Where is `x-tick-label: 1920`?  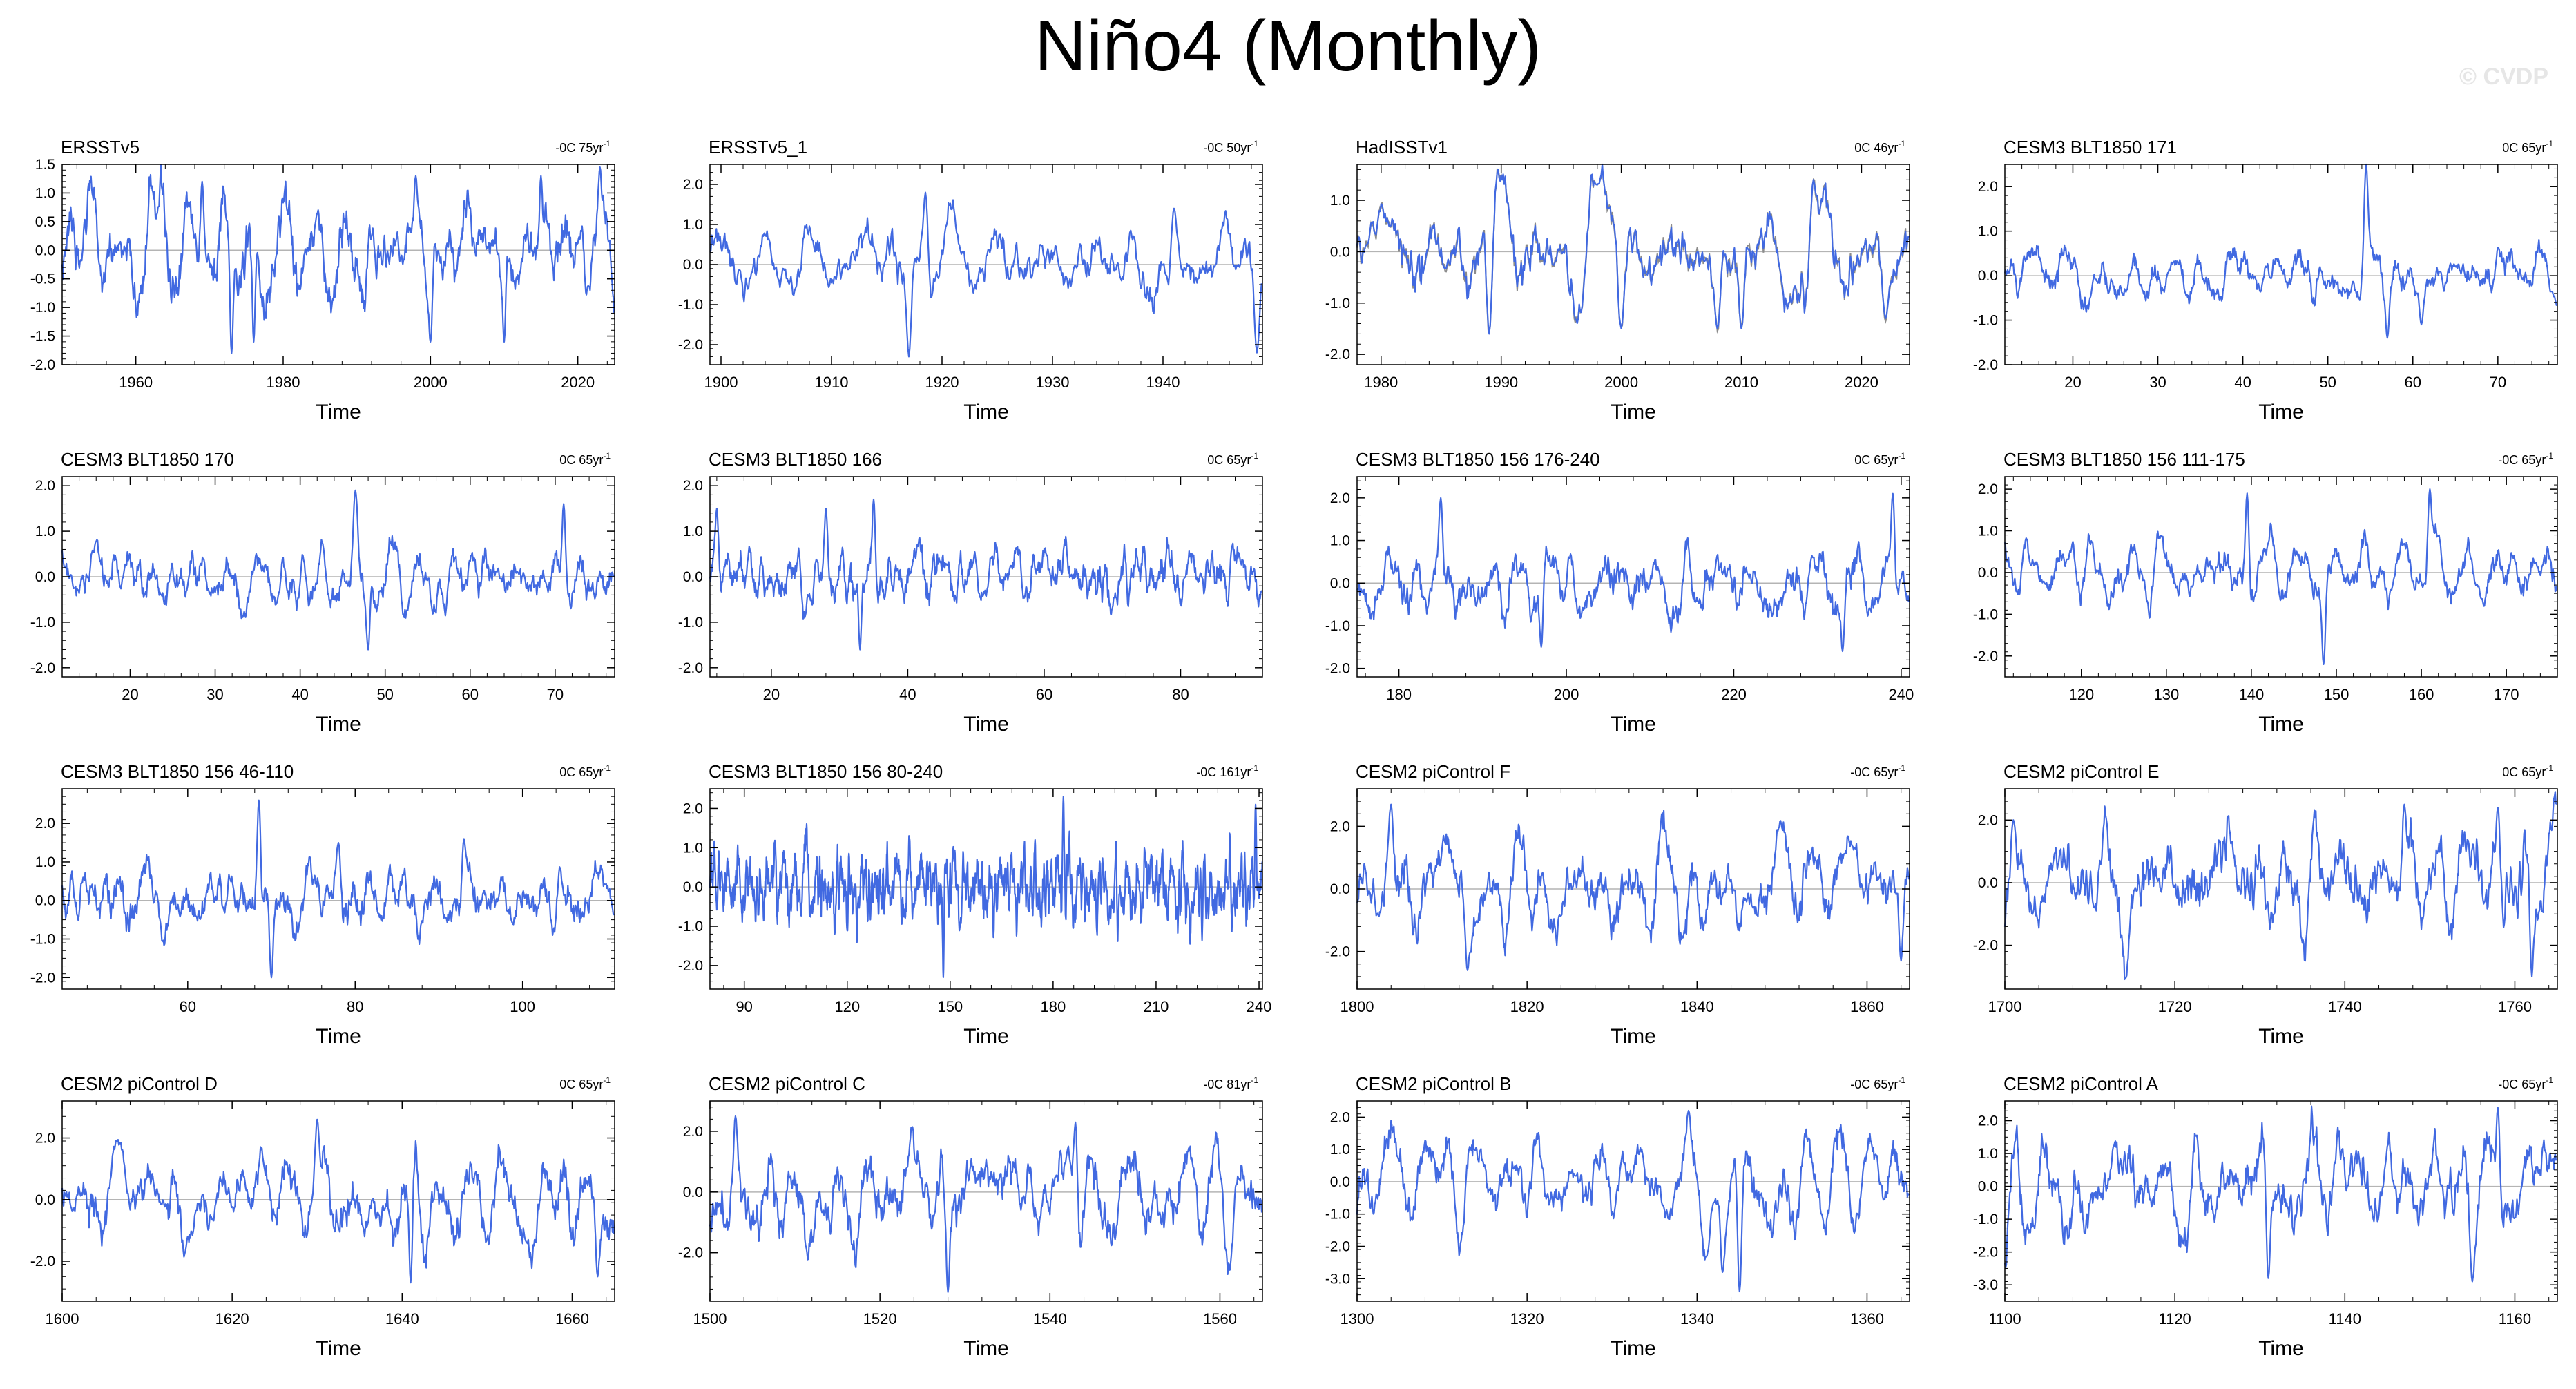
x-tick-label: 1920 is located at coordinates (942, 382).